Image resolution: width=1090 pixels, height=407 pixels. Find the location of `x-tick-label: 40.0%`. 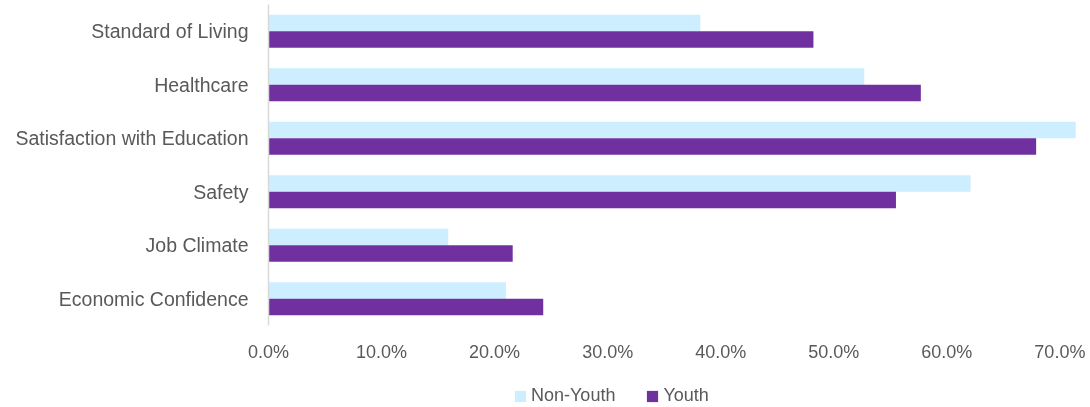

x-tick-label: 40.0% is located at coordinates (721, 351).